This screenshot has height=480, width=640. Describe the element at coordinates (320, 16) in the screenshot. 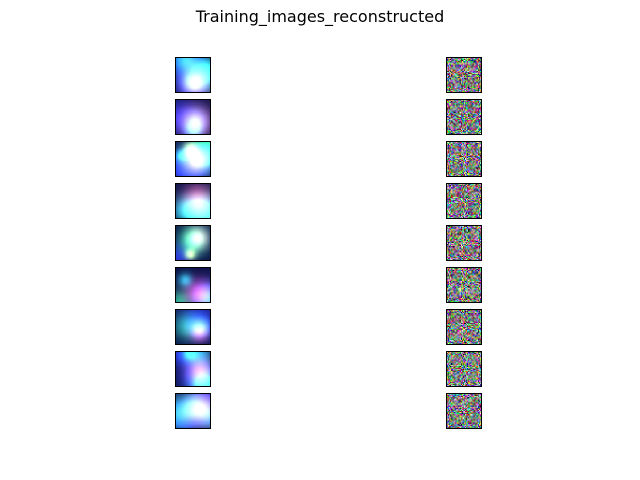

I see `figure-title: Training_images_reconstructed` at that location.